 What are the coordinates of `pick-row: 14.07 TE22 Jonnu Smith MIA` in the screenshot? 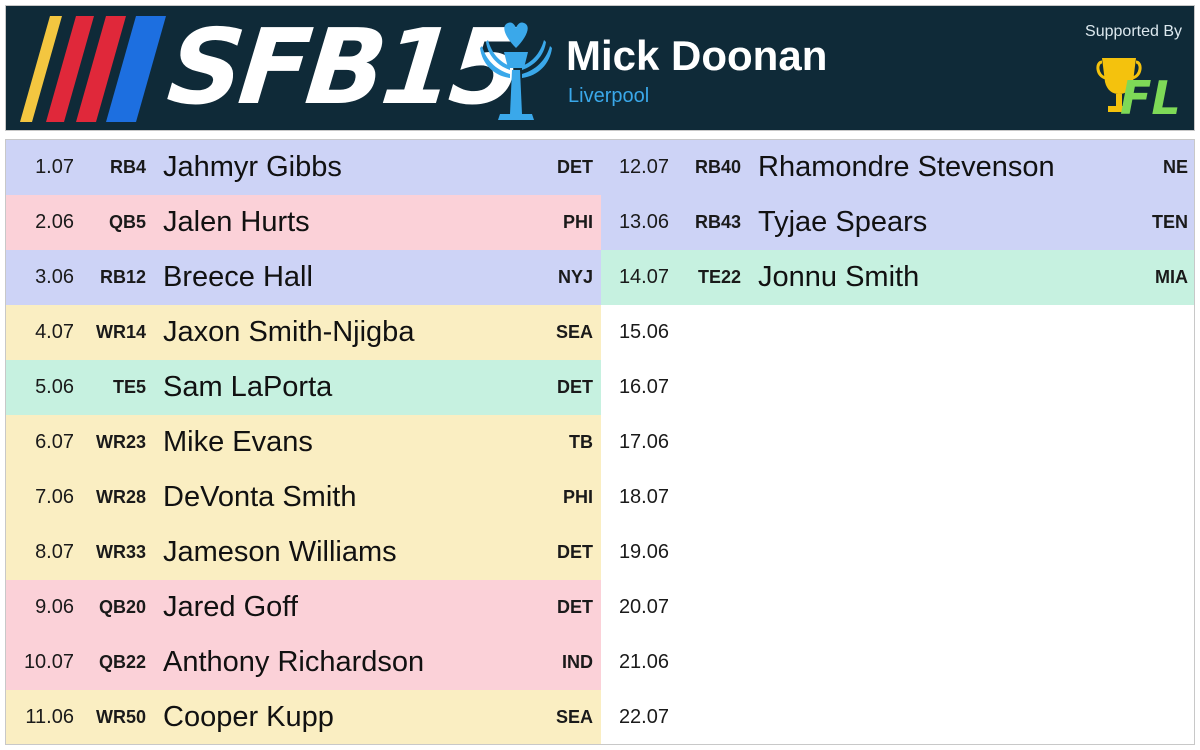 It's located at (897, 277).